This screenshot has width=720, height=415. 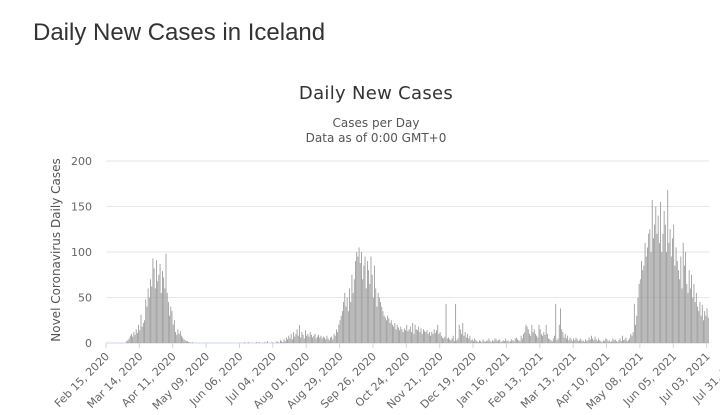 I want to click on chart-subtitle-line-1: Cases per Day, so click(x=376, y=123).